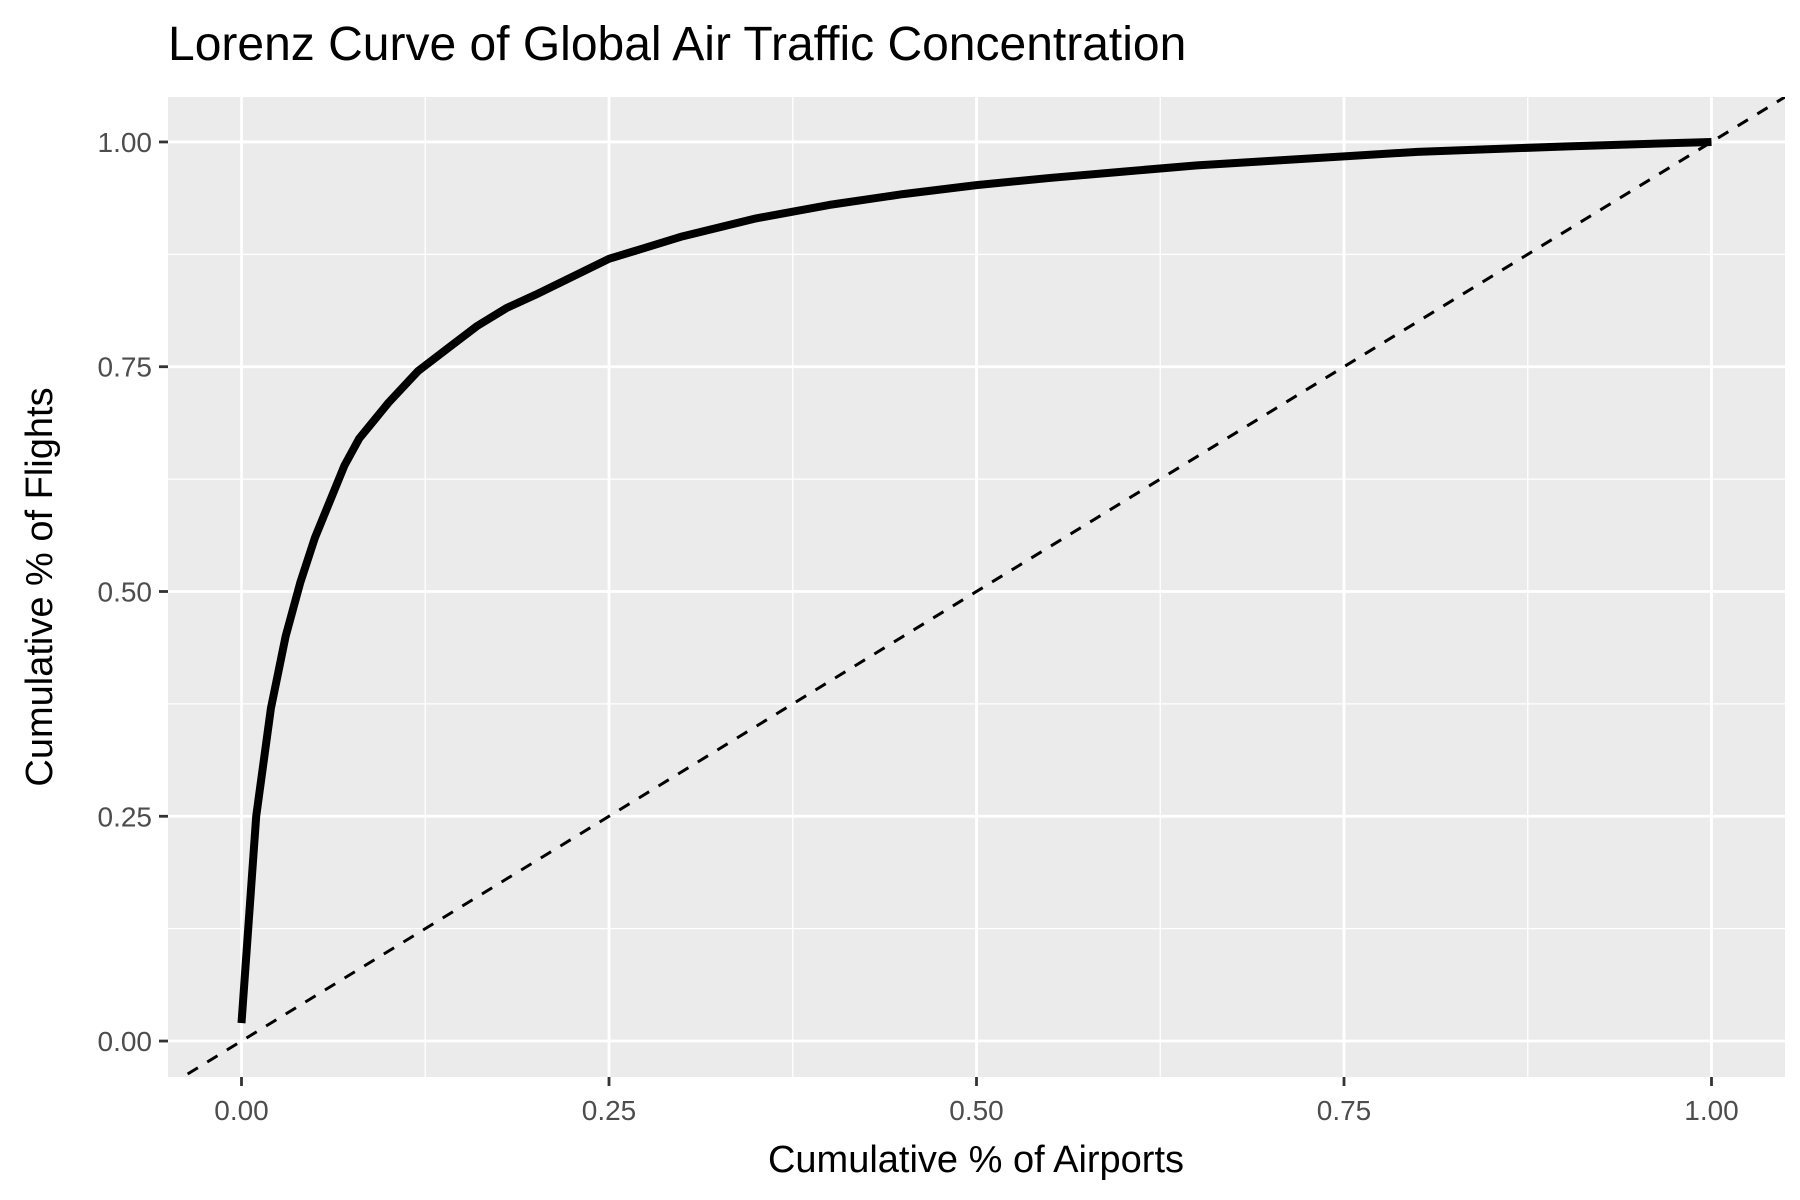  I want to click on x-tick-label-1: 0.25, so click(609, 1110).